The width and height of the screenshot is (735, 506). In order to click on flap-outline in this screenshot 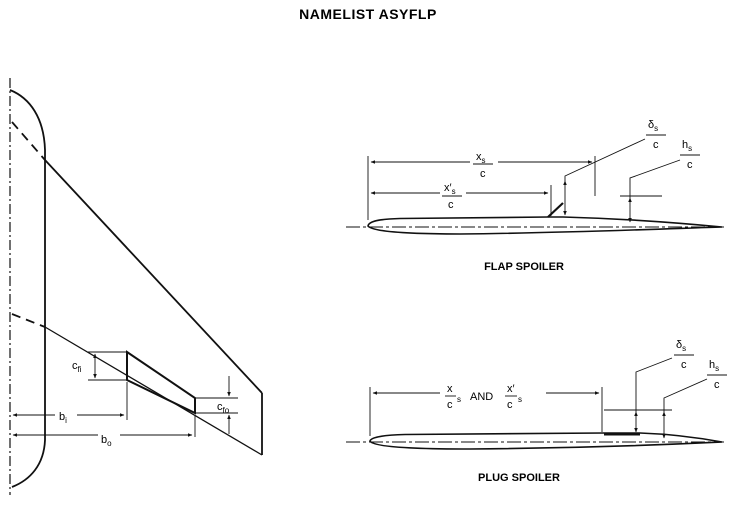, I will do `click(161, 382)`.